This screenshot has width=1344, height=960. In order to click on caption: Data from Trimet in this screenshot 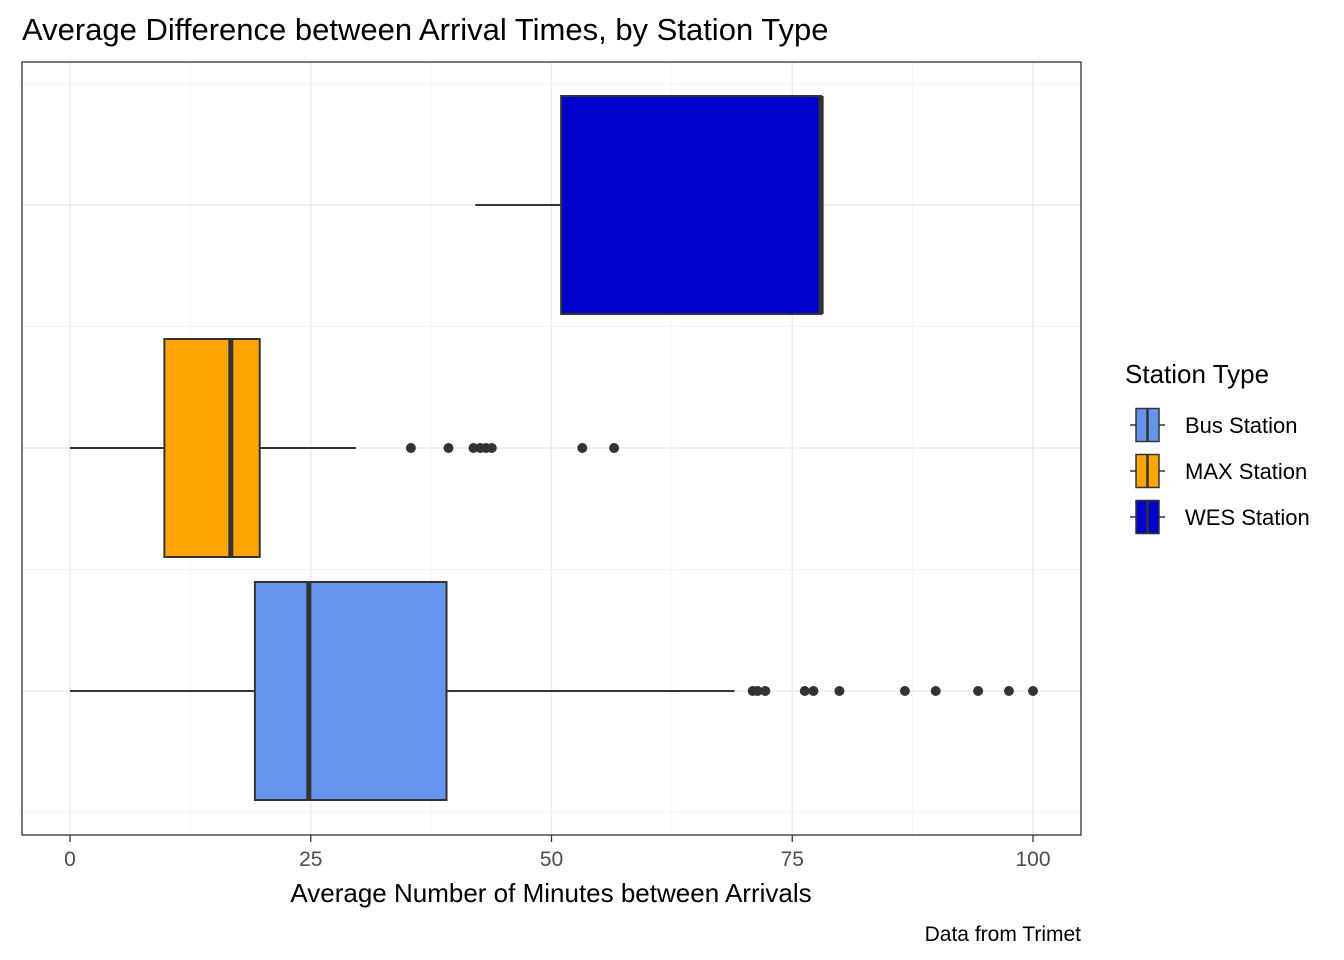, I will do `click(1003, 934)`.